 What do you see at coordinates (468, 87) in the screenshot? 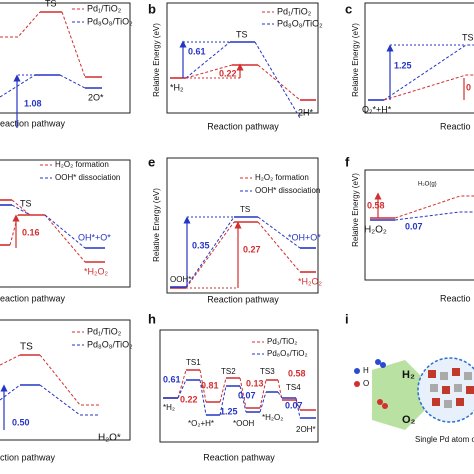
I see `value-label: 0` at bounding box center [468, 87].